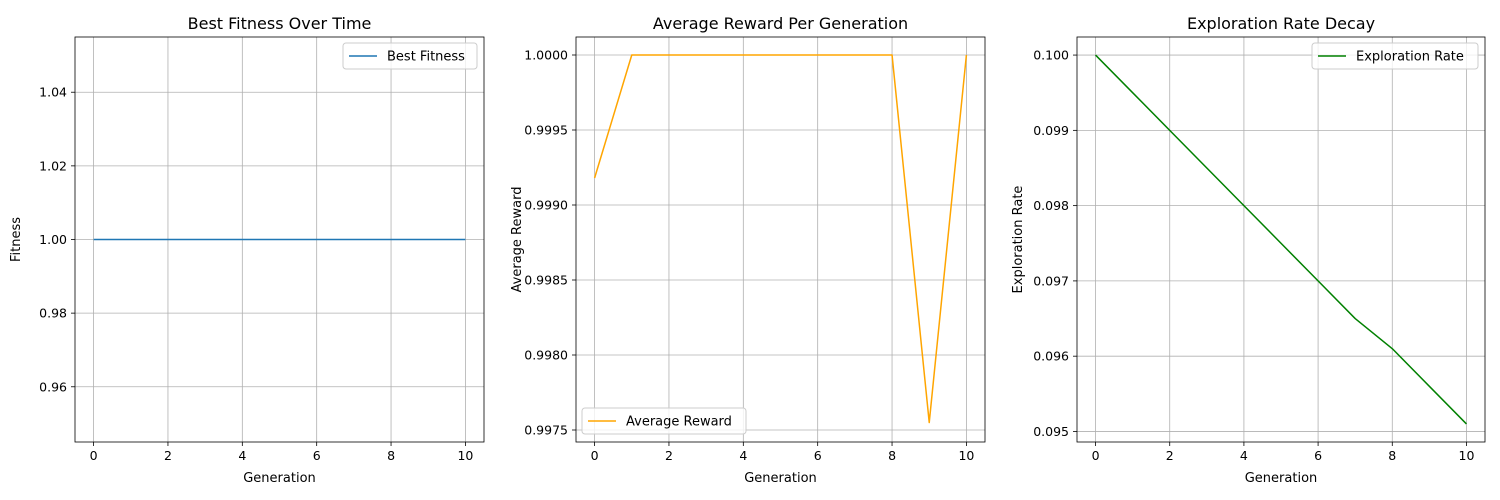 This screenshot has height=500, width=1500. Describe the element at coordinates (53, 313) in the screenshot. I see `y-tick-label: 0.98` at that location.